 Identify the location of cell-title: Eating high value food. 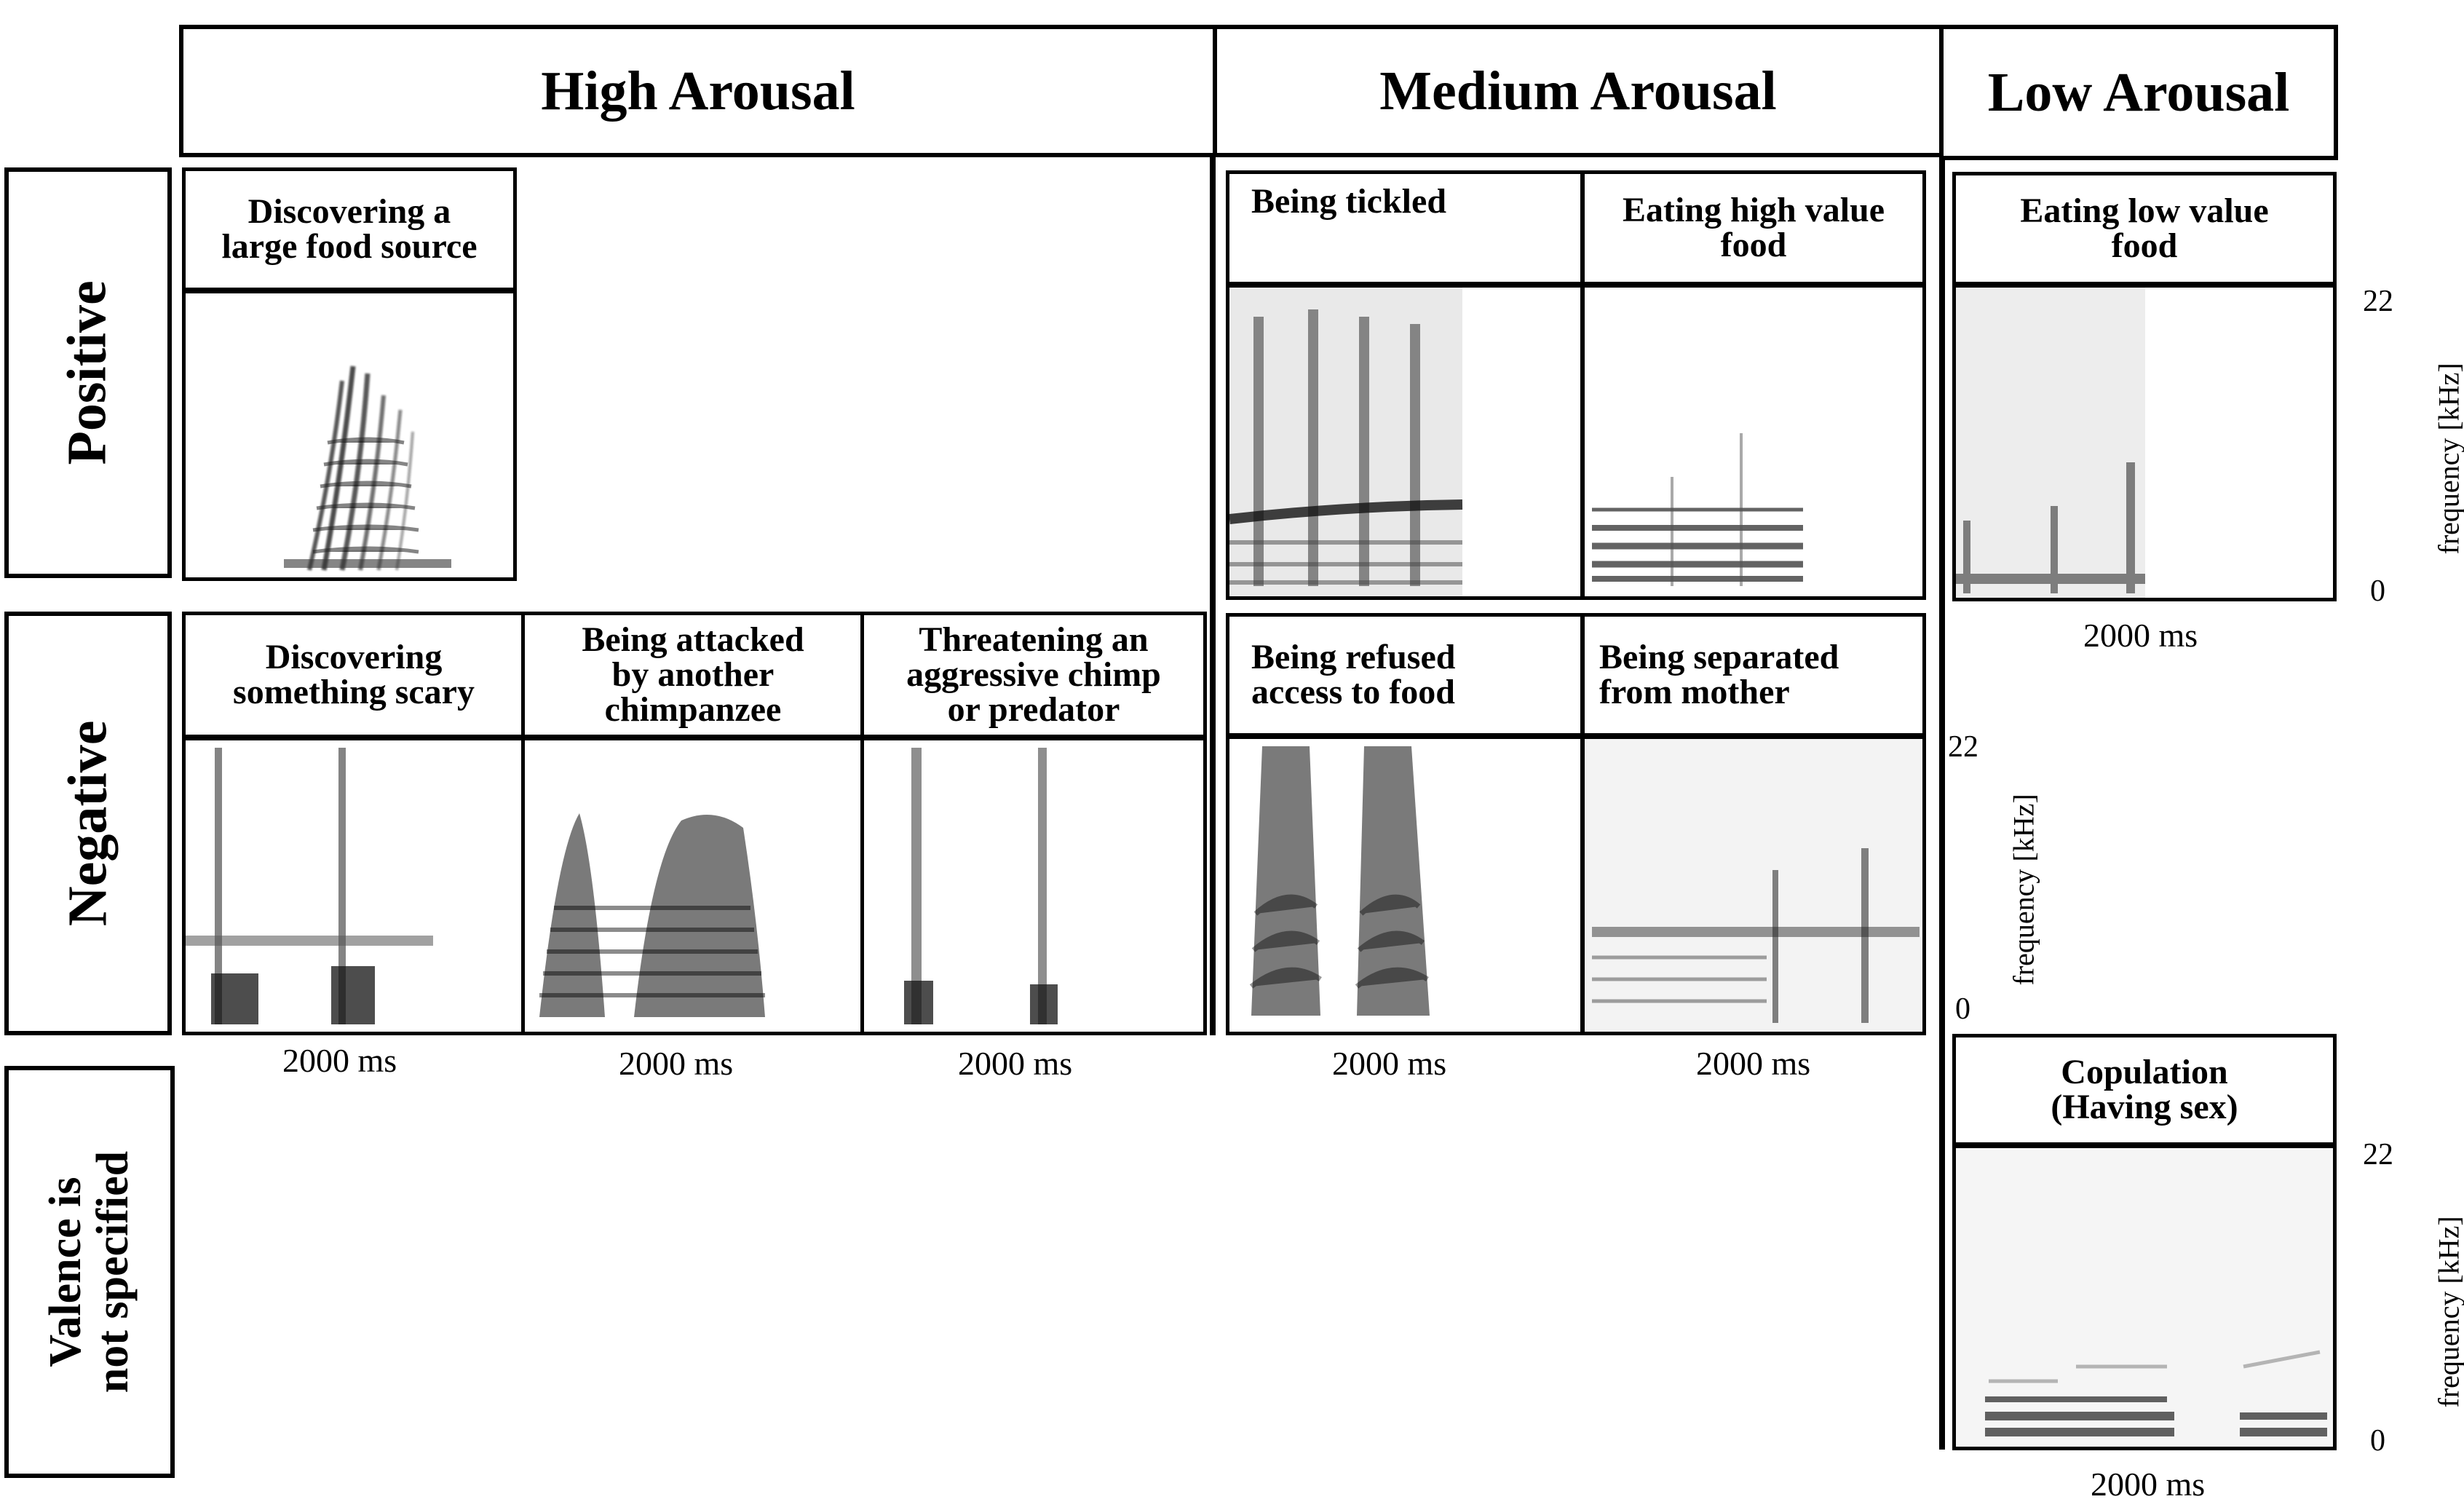
(1753, 231).